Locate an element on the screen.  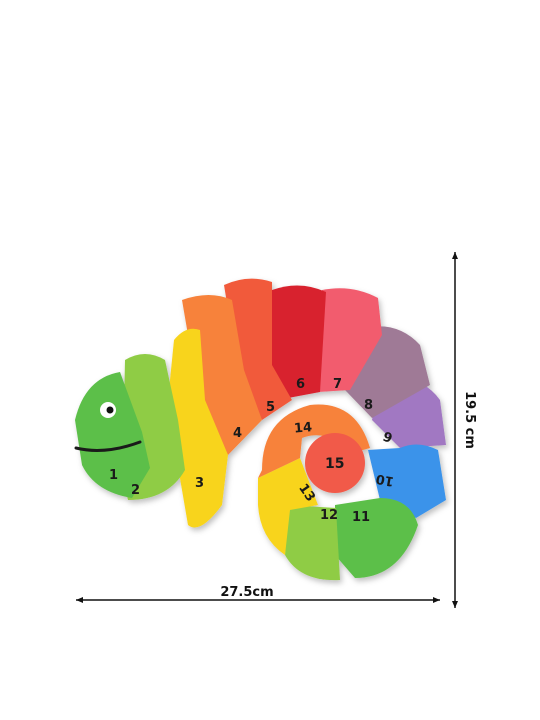
piece-number-2: 2 is located at coordinates (135, 490).